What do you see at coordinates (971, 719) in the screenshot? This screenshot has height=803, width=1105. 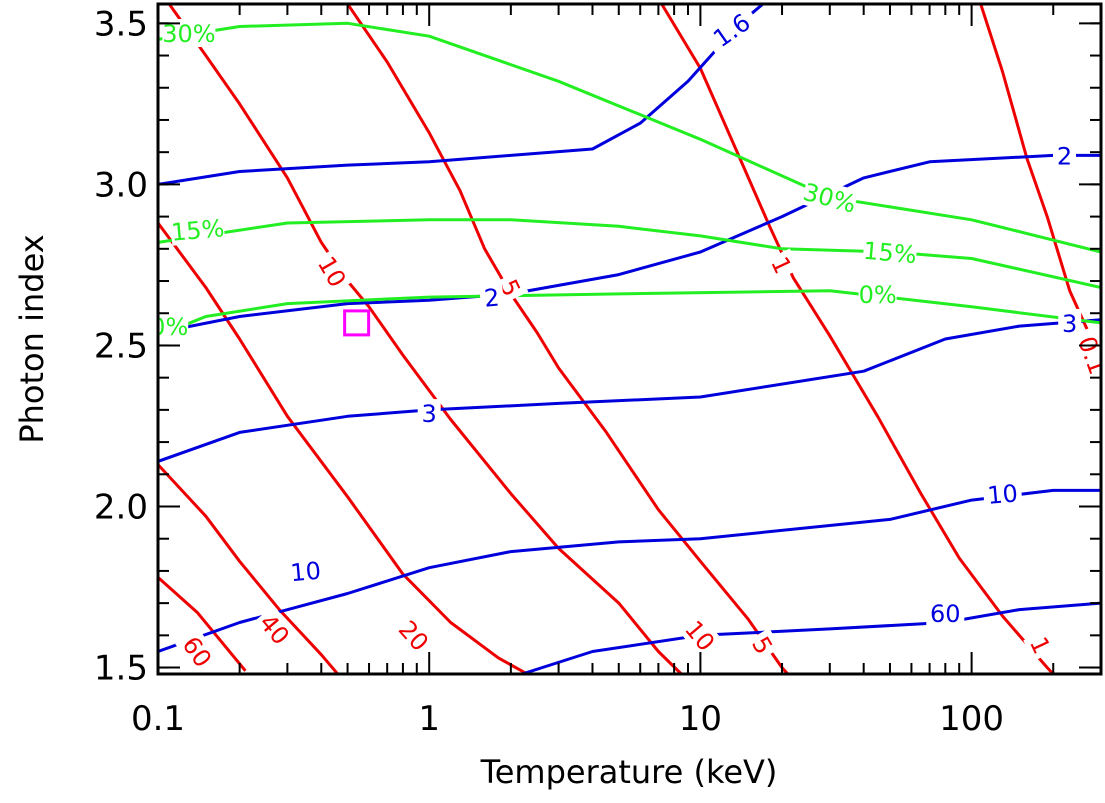 I see `x-tick-label: 100` at bounding box center [971, 719].